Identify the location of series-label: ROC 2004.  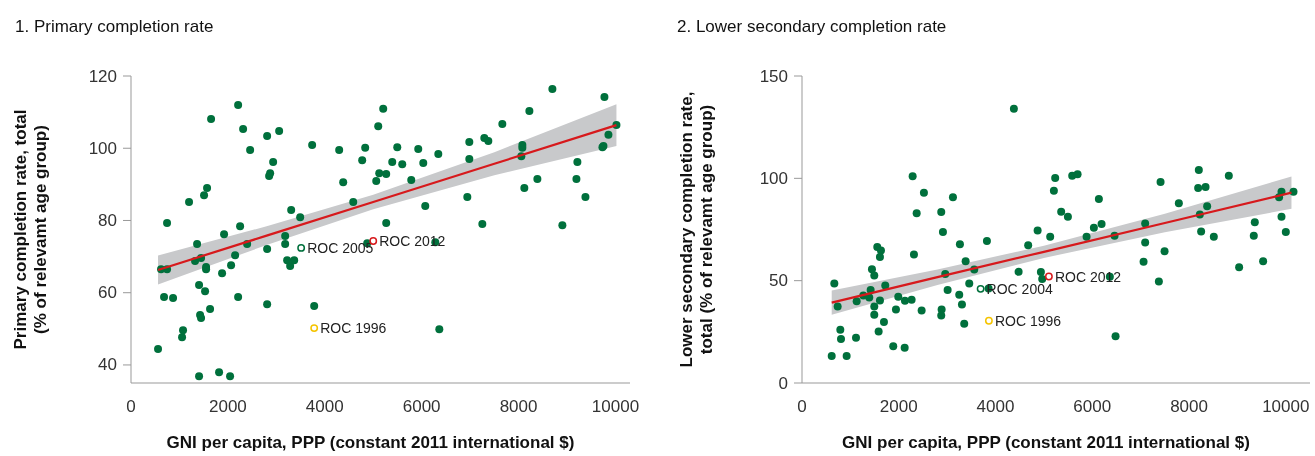
(1019, 288).